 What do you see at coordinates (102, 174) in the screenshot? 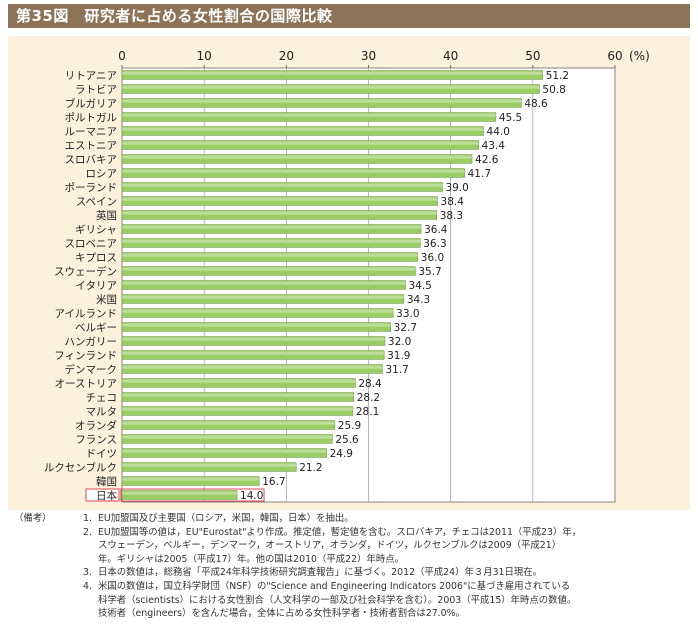
I see `category-label: ロシア` at bounding box center [102, 174].